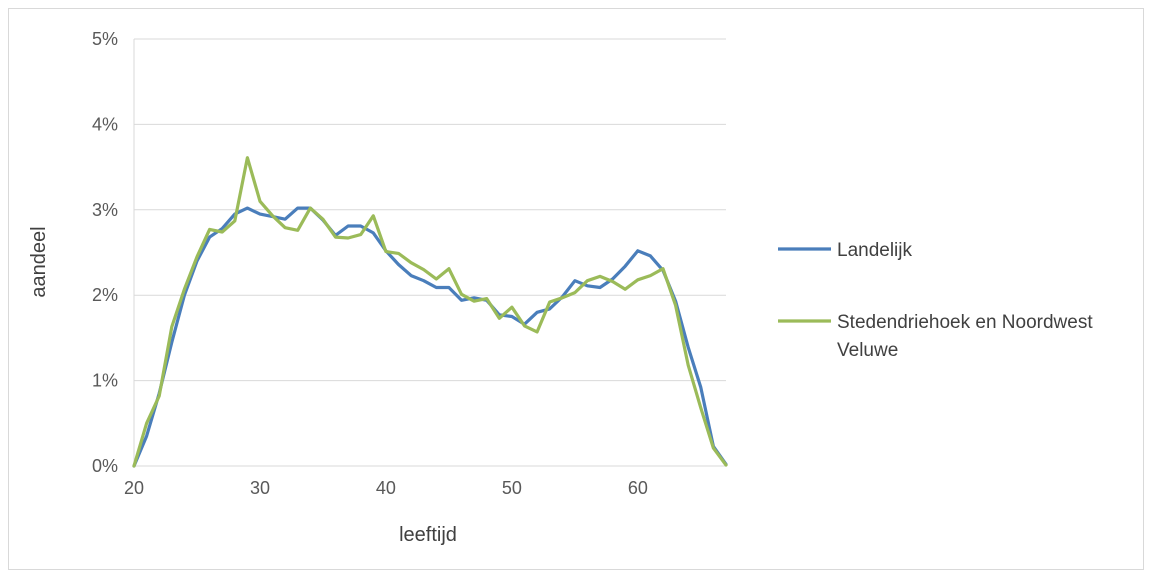 This screenshot has height=580, width=1154. I want to click on y-axis-title: aandeel, so click(39, 261).